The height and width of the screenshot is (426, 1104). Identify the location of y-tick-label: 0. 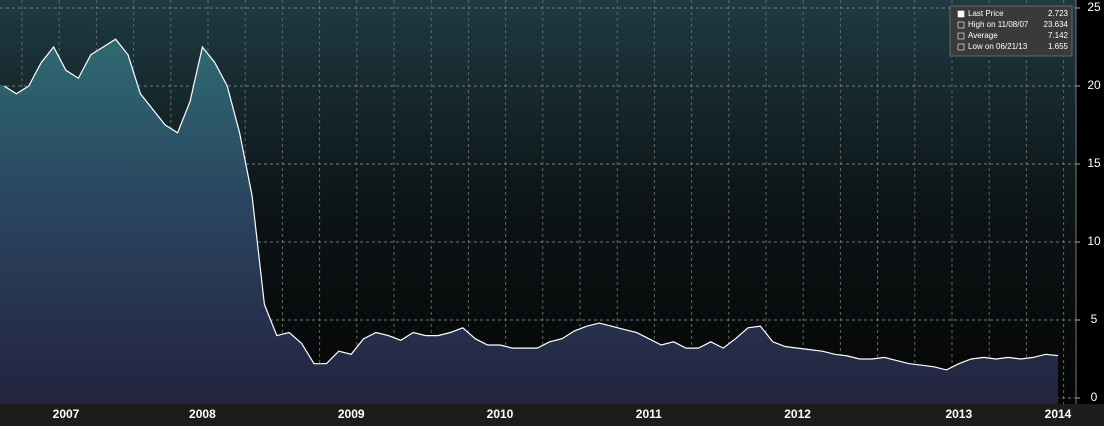
(1094, 397).